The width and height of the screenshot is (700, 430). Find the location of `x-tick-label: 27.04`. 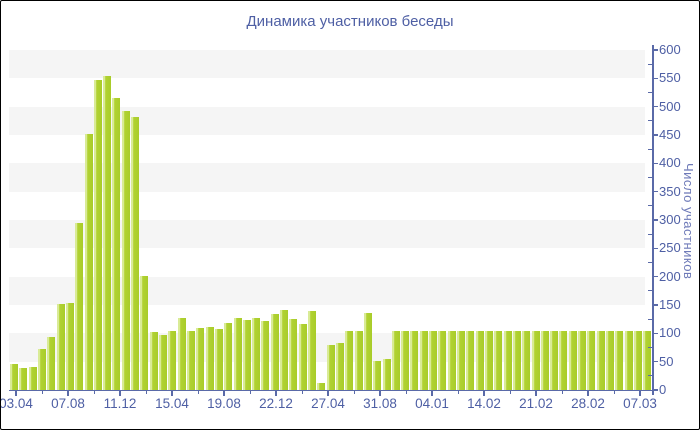

x-tick-label: 27.04 is located at coordinates (328, 403).